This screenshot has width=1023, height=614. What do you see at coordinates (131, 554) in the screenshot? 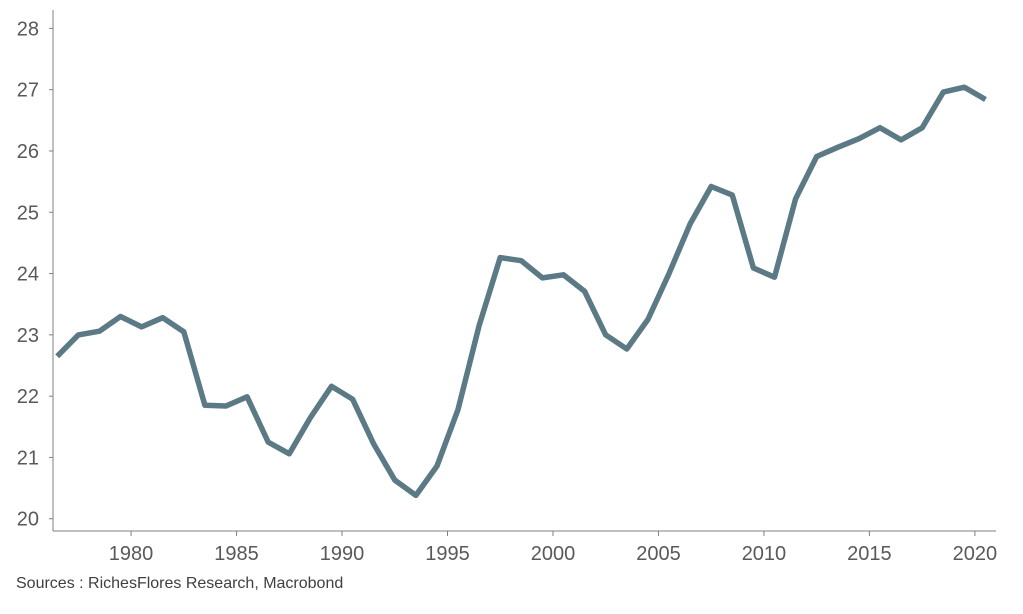
I see `x-tick-label: 1980` at bounding box center [131, 554].